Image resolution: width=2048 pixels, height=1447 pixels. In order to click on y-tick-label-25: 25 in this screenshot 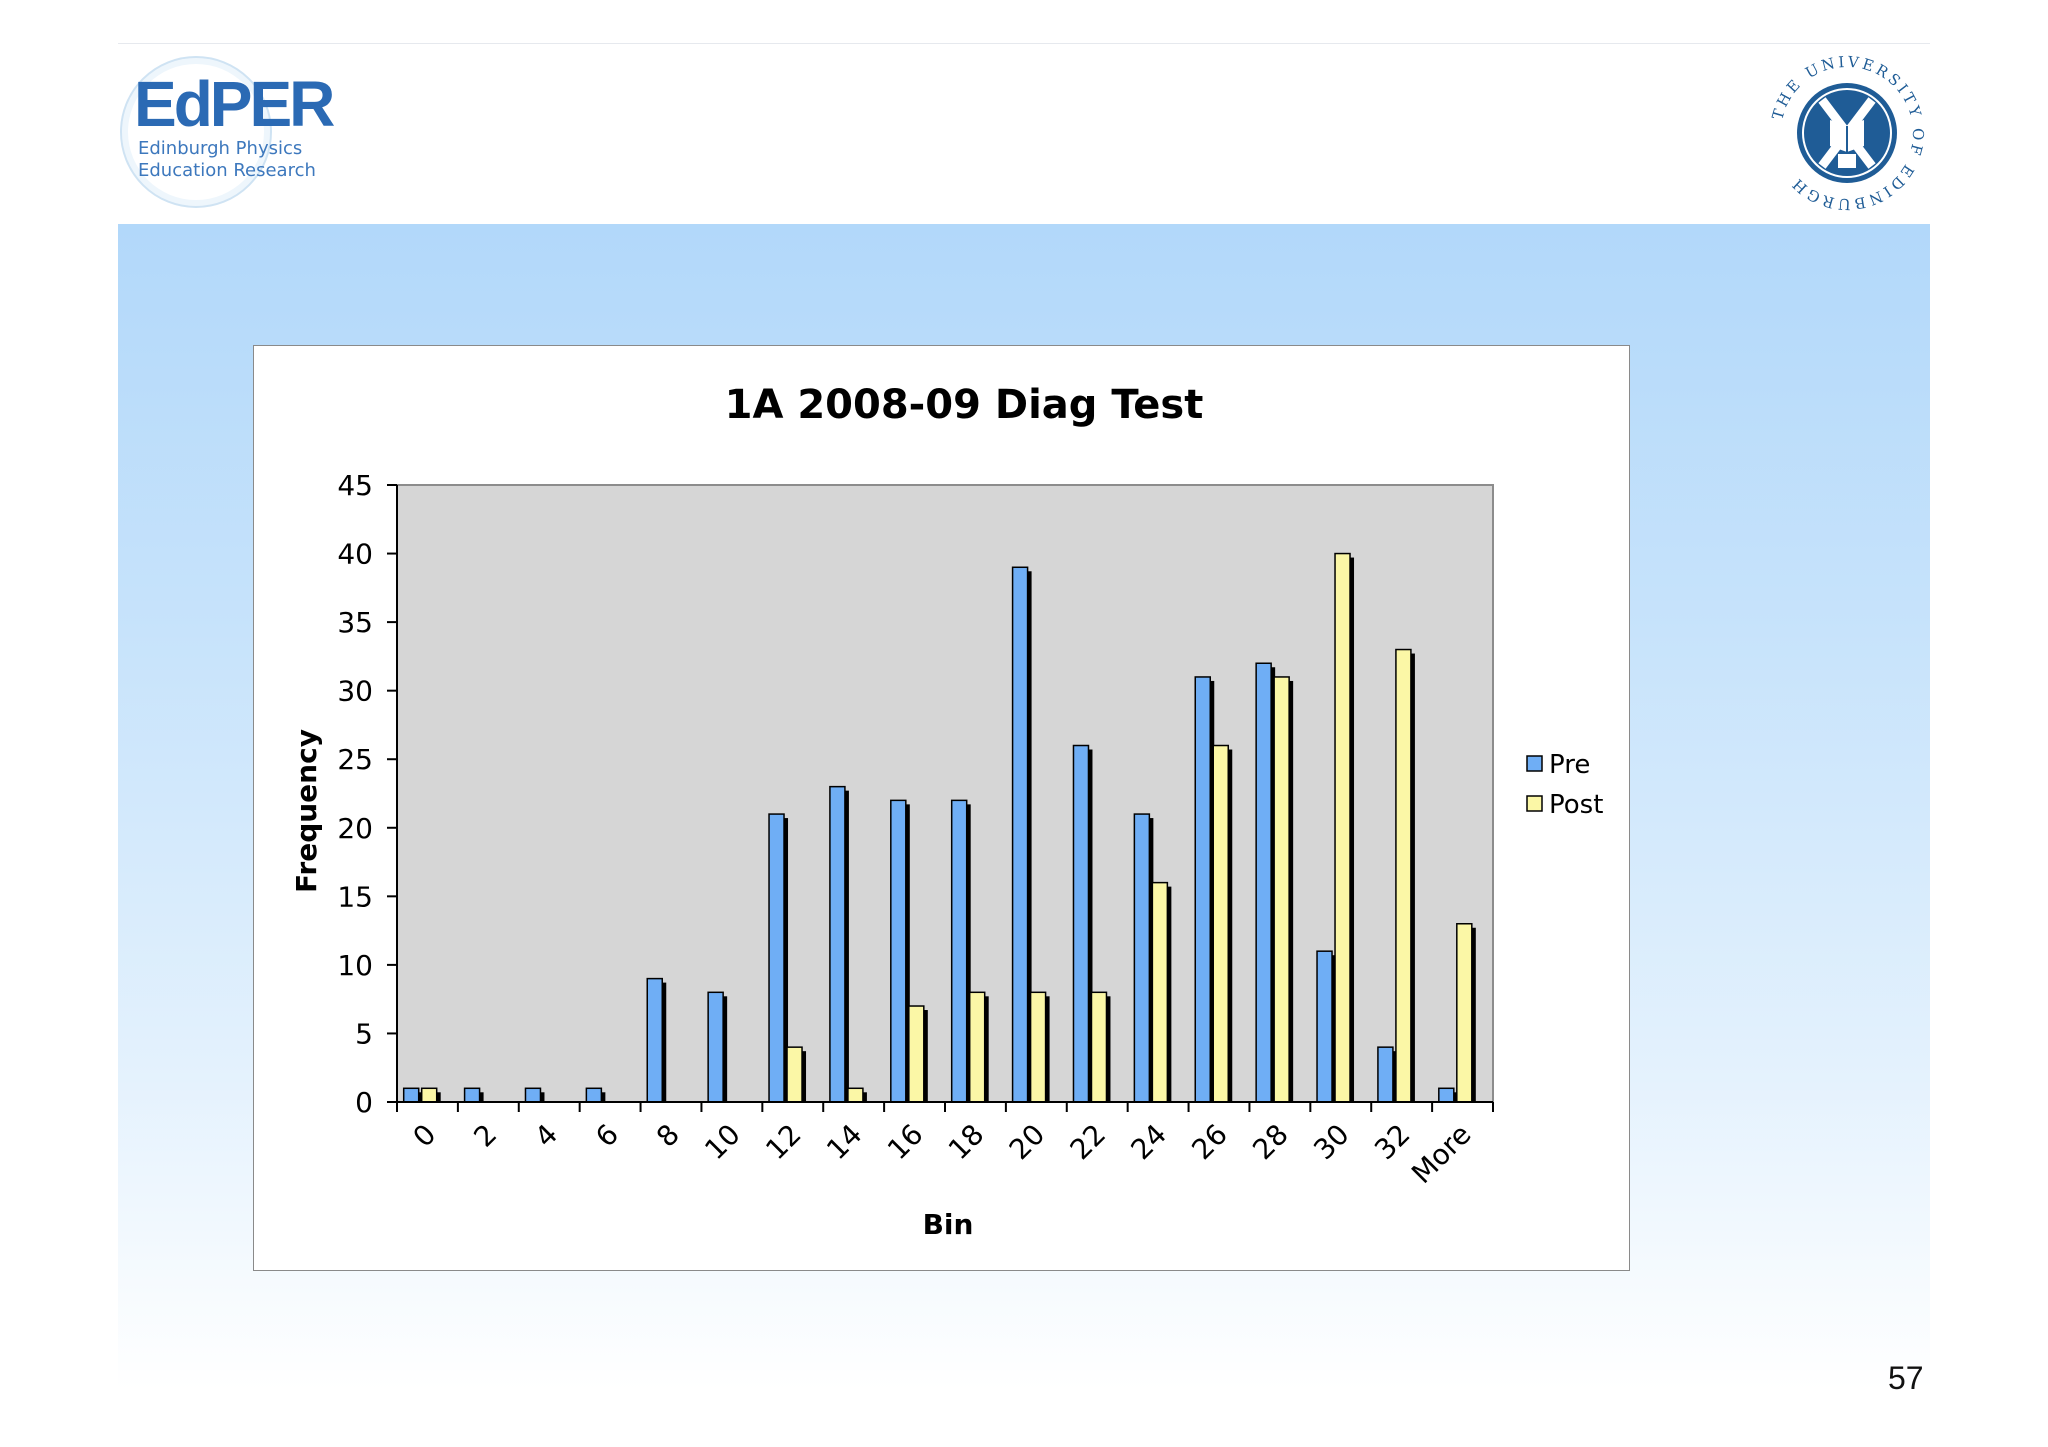, I will do `click(355, 759)`.